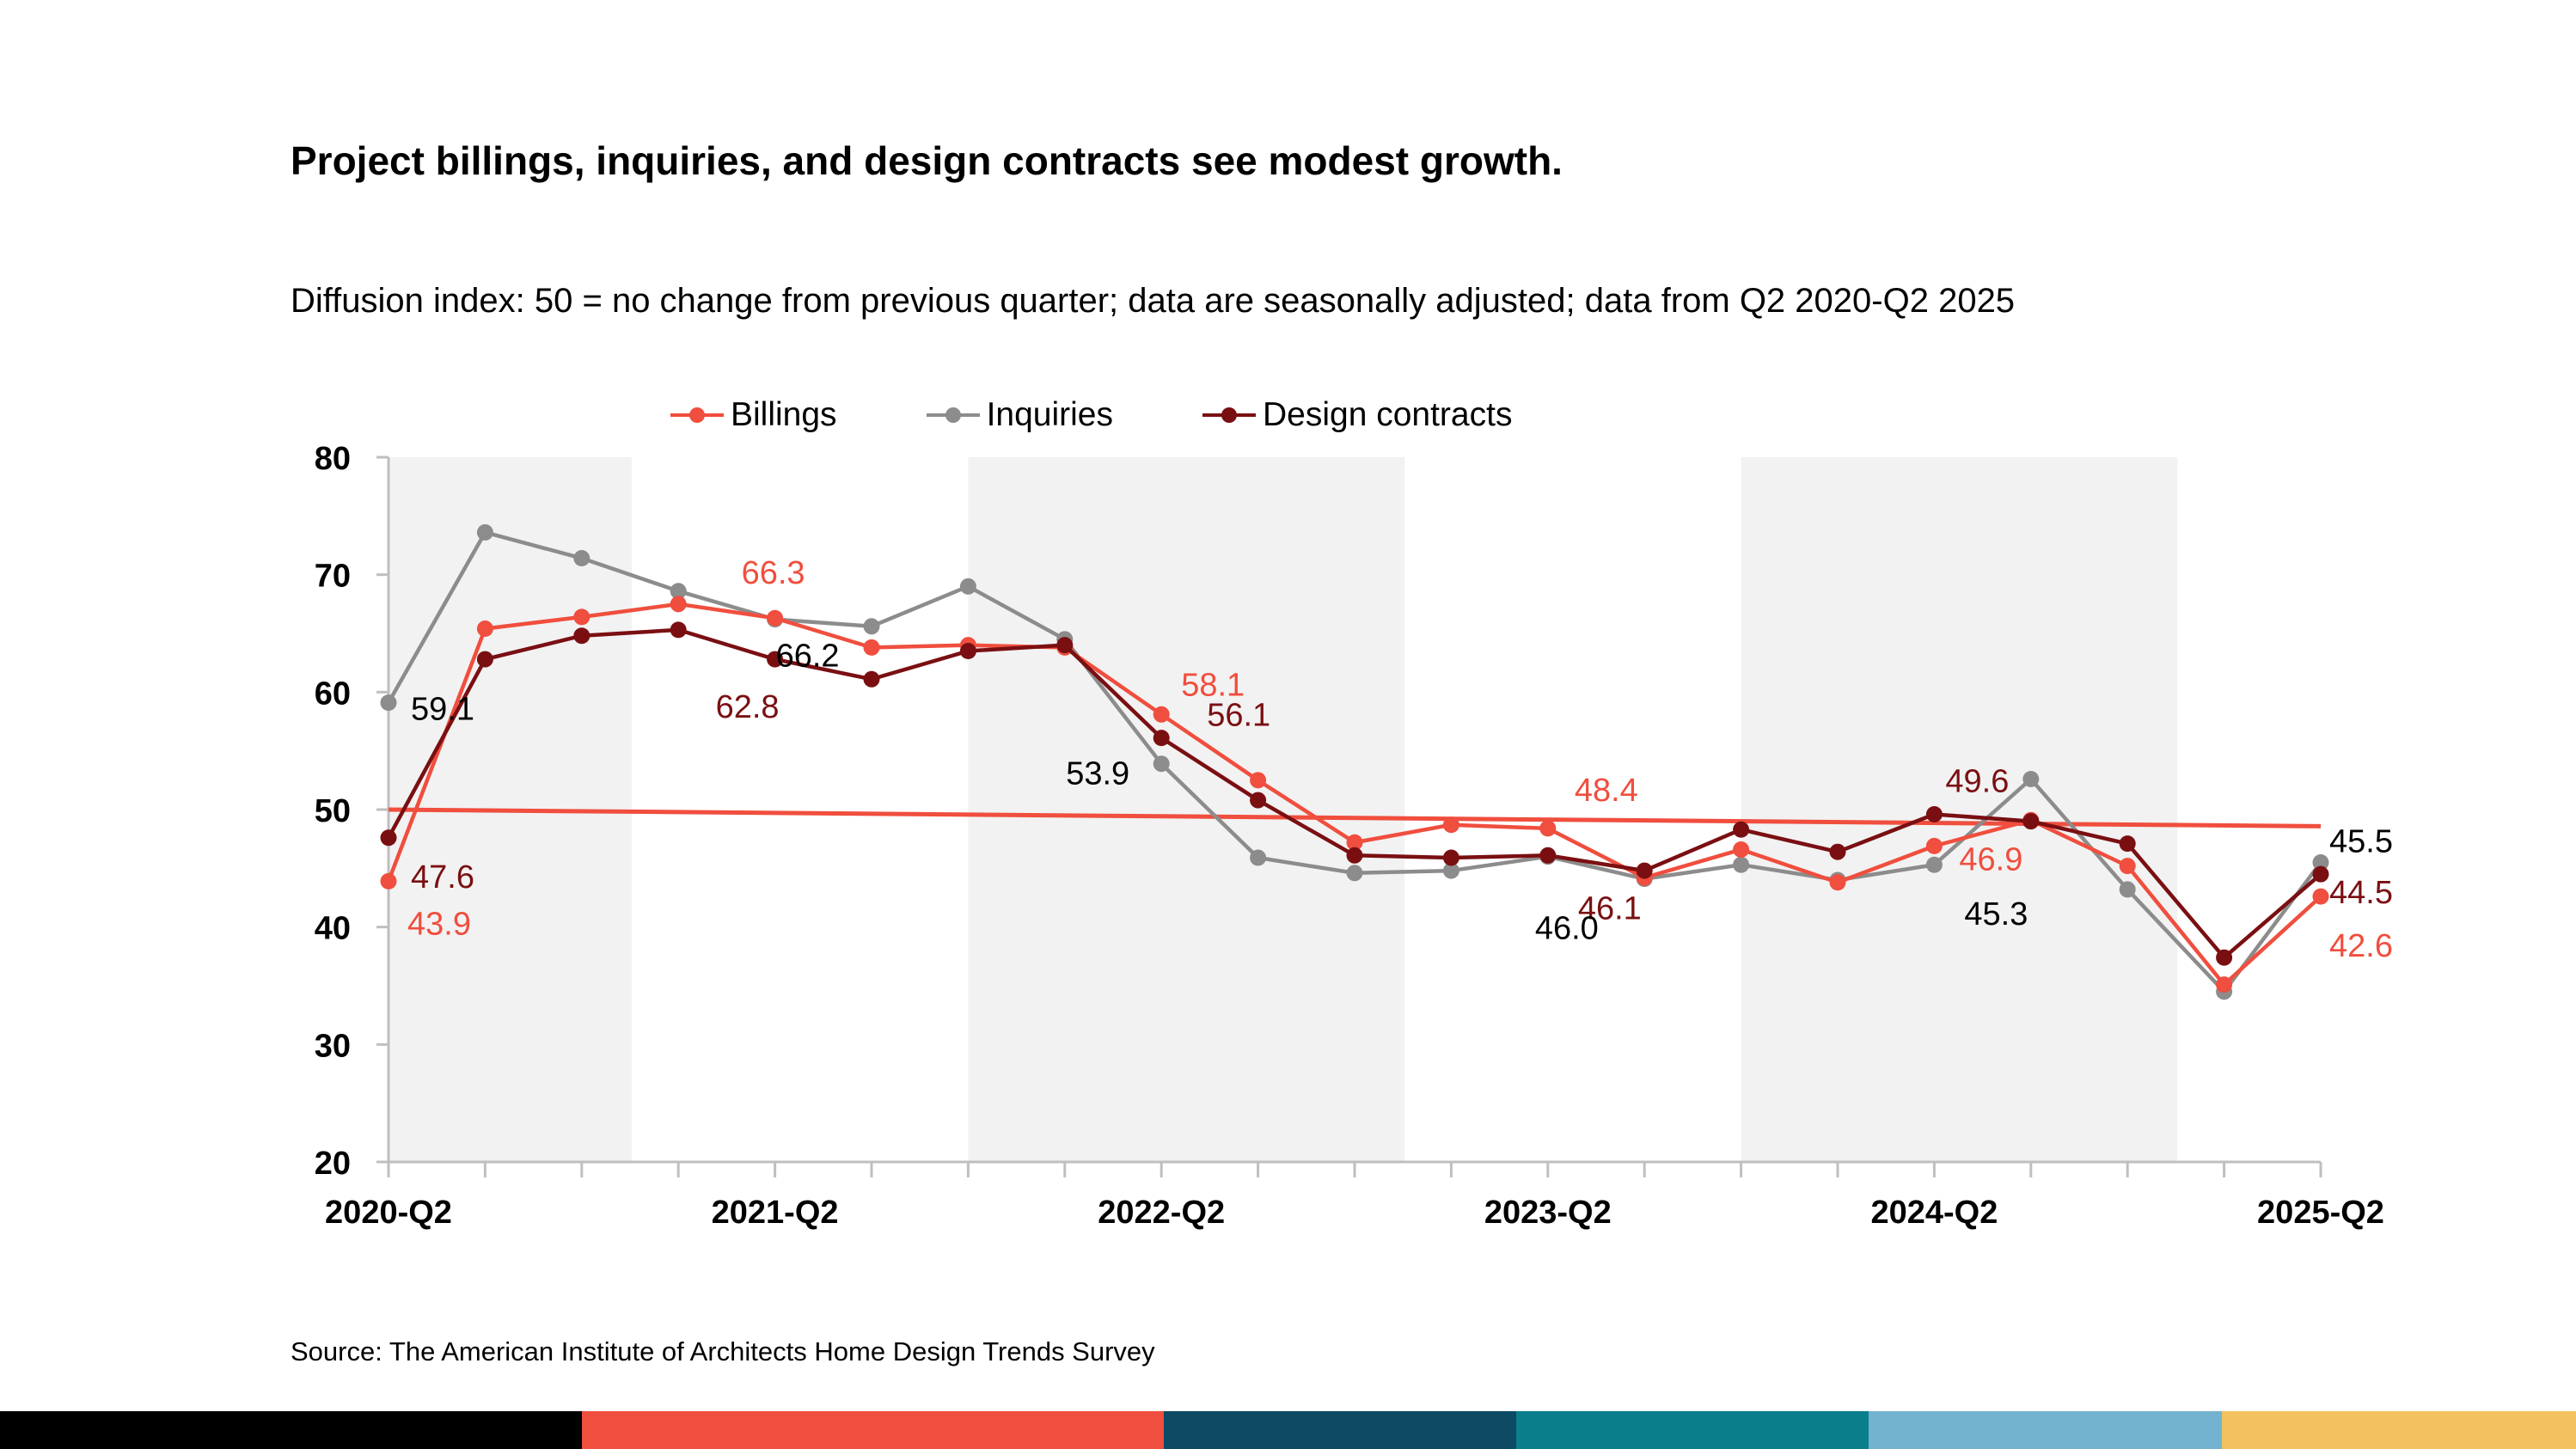  I want to click on data-label: 48.4, so click(1606, 791).